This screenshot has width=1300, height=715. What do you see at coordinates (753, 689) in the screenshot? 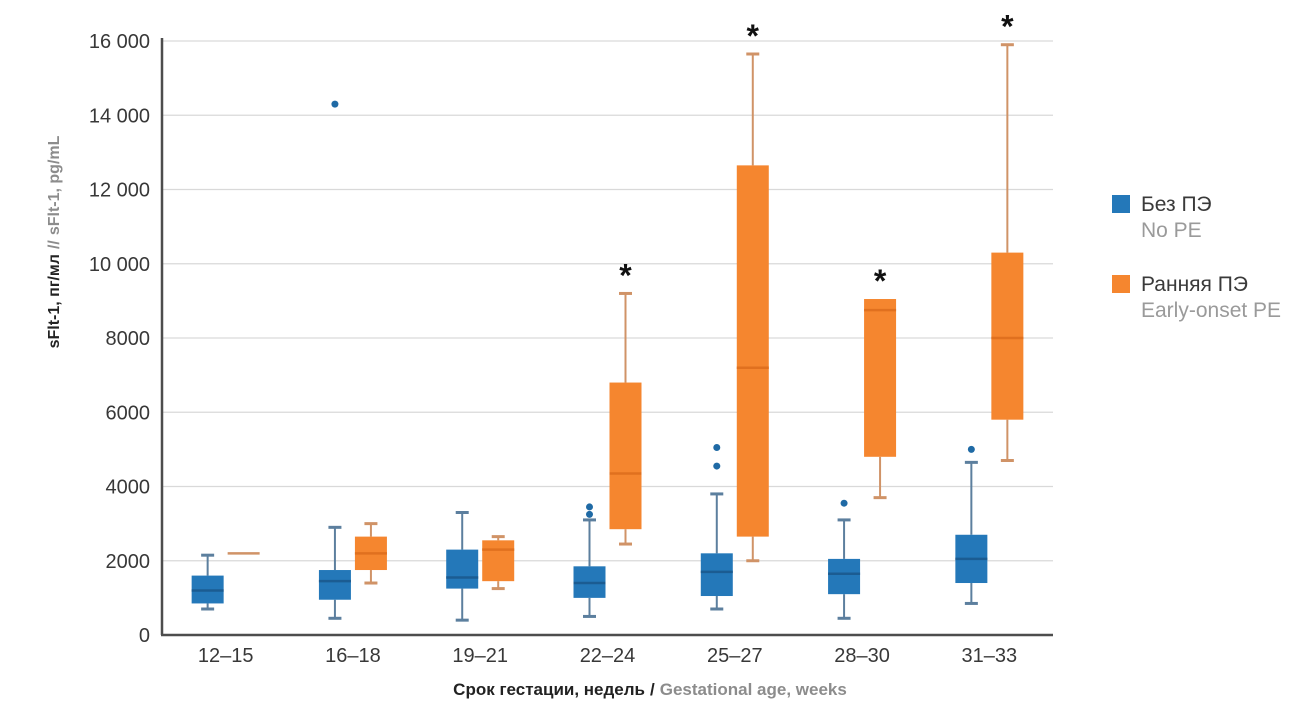
I see `x-axis-title-en: Gestational age, weeks` at bounding box center [753, 689].